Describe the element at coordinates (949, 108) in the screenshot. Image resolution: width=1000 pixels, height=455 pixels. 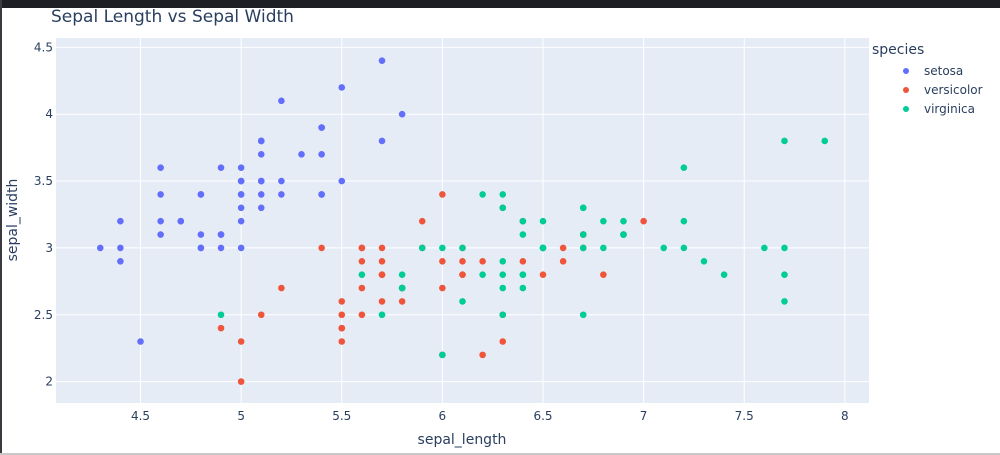
I see `legend-label: virginica` at that location.